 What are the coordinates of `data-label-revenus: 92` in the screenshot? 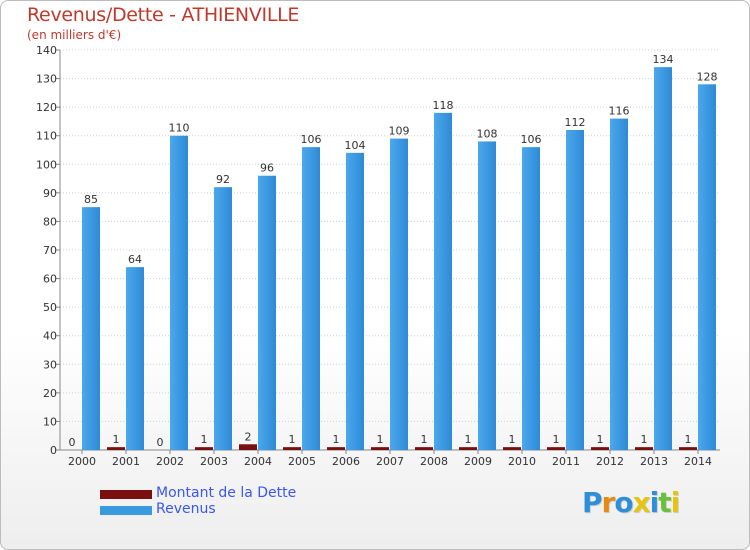 It's located at (223, 179).